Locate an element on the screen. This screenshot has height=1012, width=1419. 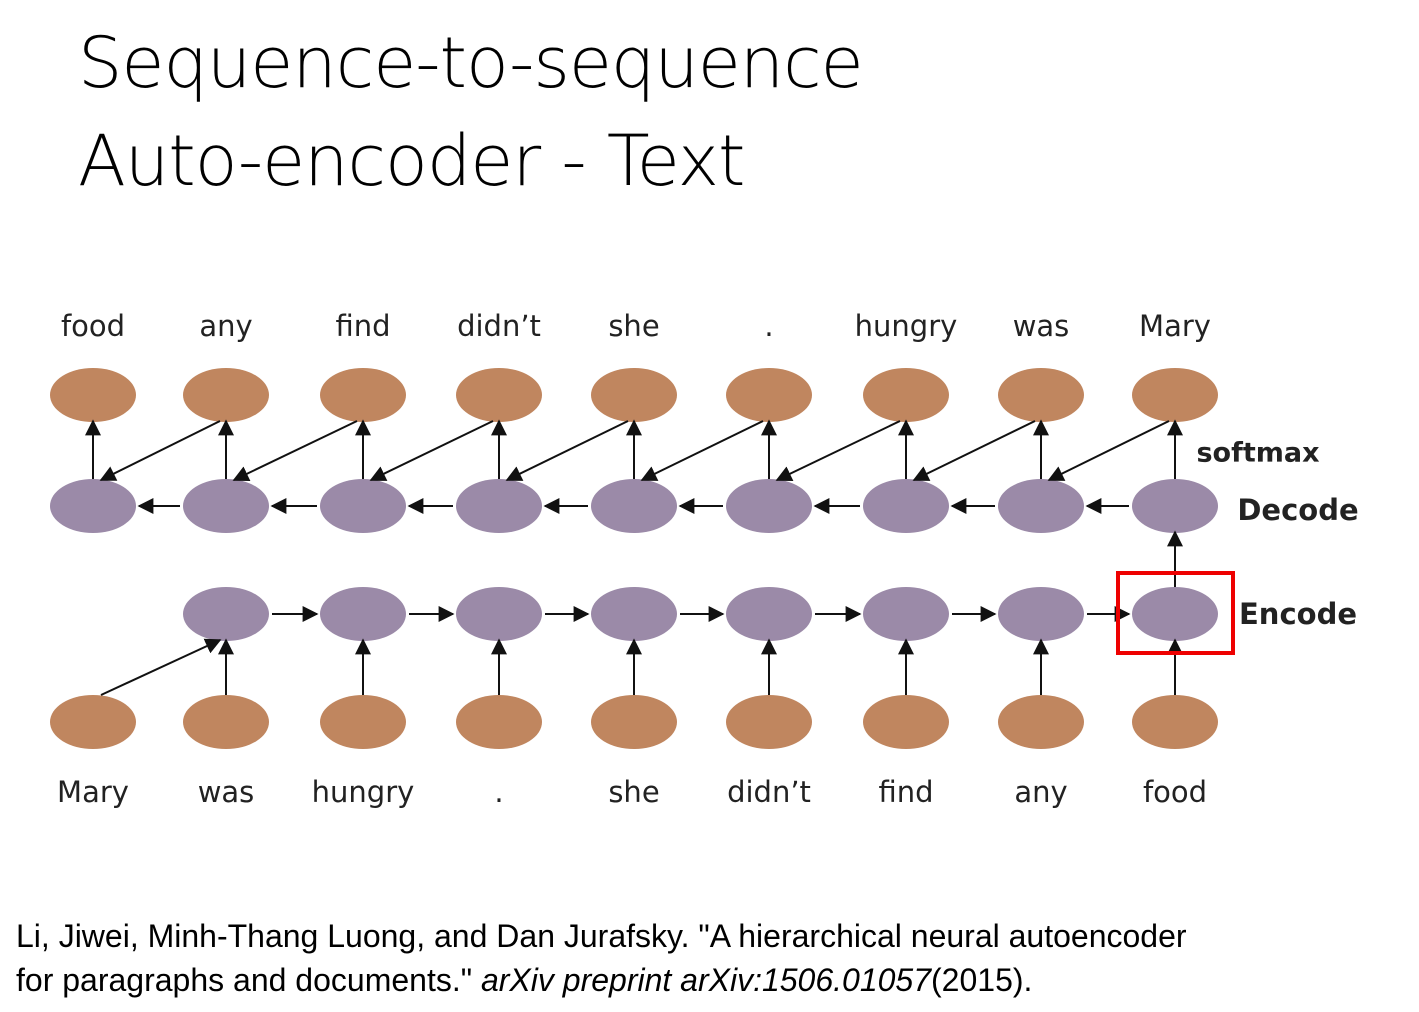
input-word: find is located at coordinates (905, 792).